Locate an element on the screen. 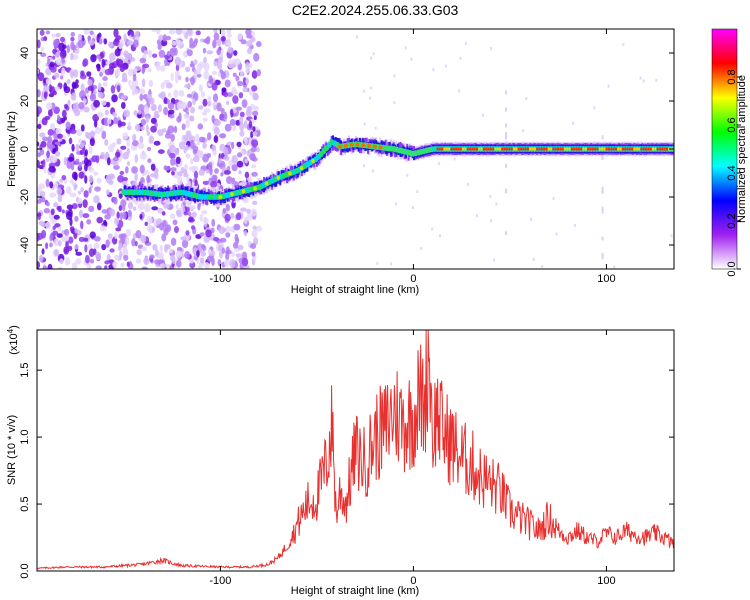  snr-y-axis-label: SNR (10 * v/v) is located at coordinates (12, 450).